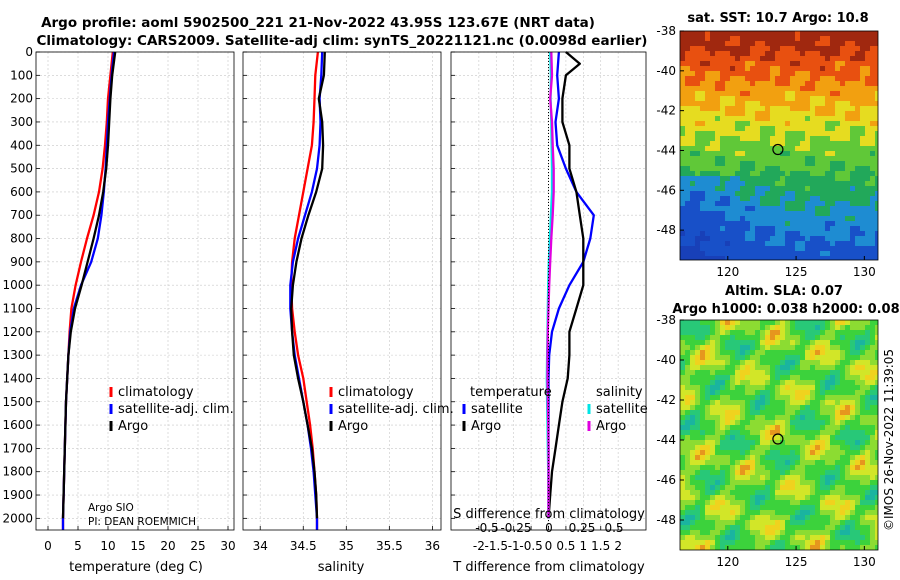 The image size is (900, 580). I want to click on salinity-diff-tick-label: 0.5, so click(613, 528).